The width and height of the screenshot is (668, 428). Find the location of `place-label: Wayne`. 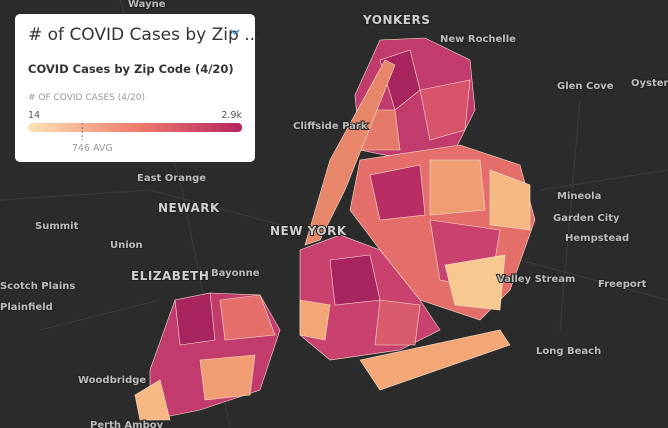

place-label: Wayne is located at coordinates (147, 5).